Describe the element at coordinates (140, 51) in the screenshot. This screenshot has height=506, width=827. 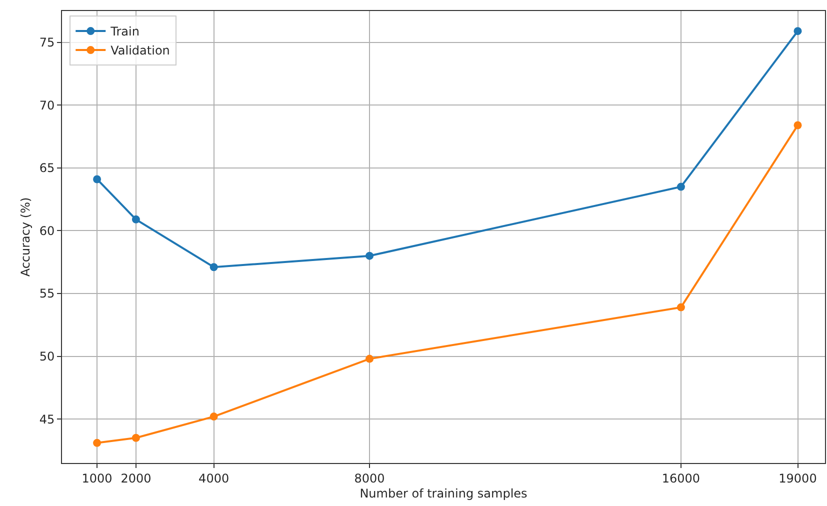
I see `legend-label: Validation` at that location.